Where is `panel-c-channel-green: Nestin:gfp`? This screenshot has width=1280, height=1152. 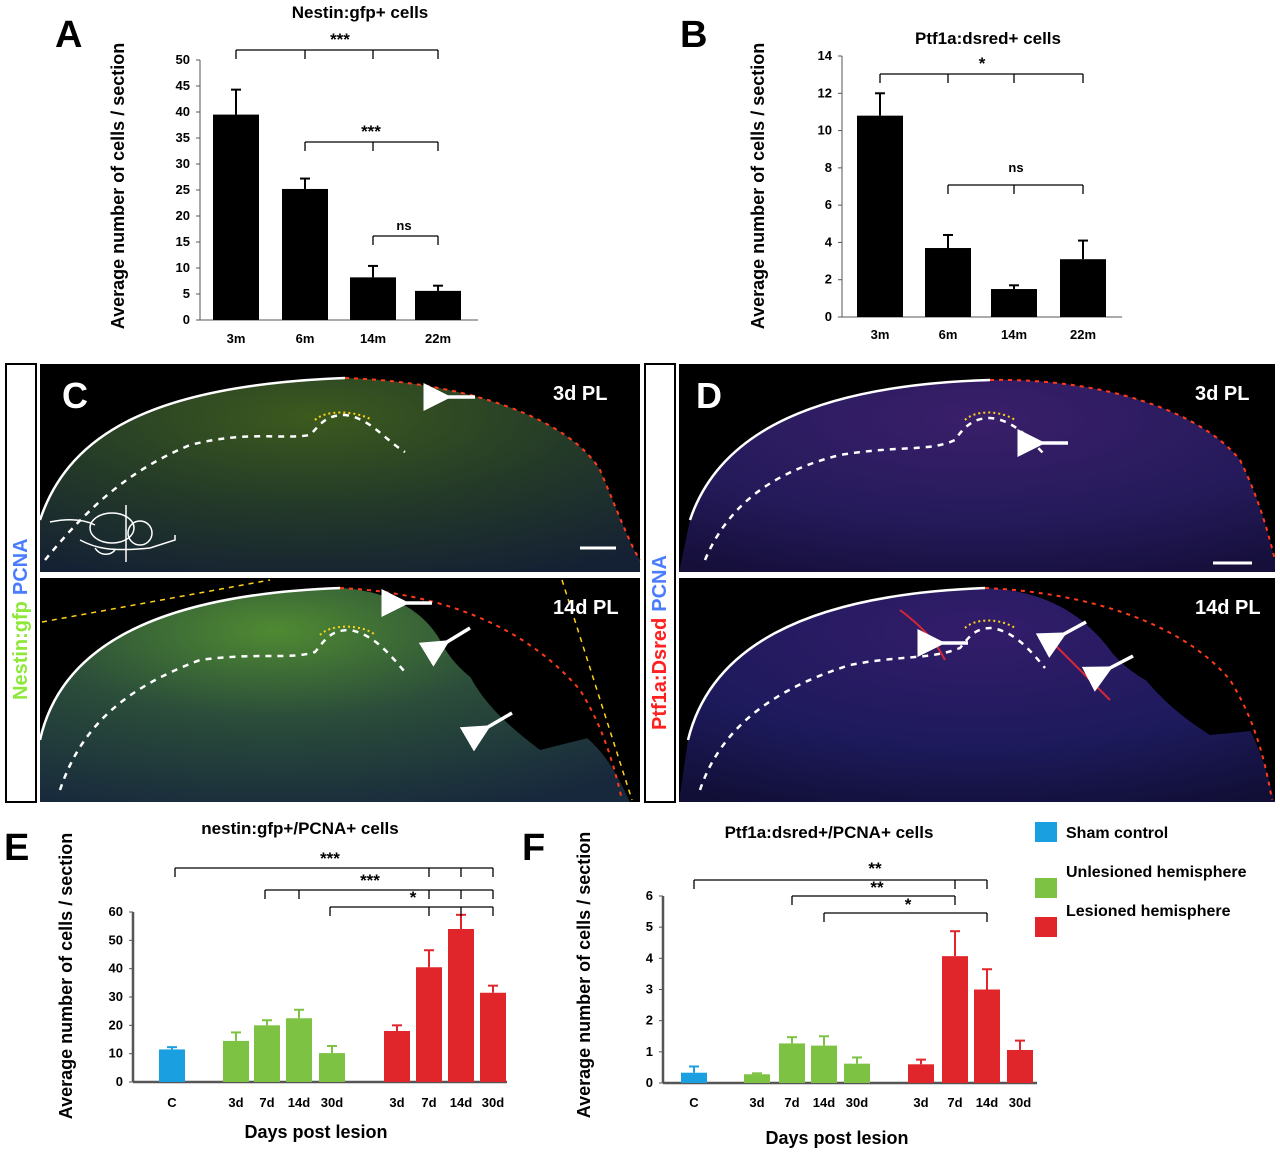
panel-c-channel-green: Nestin:gfp is located at coordinates (21, 650).